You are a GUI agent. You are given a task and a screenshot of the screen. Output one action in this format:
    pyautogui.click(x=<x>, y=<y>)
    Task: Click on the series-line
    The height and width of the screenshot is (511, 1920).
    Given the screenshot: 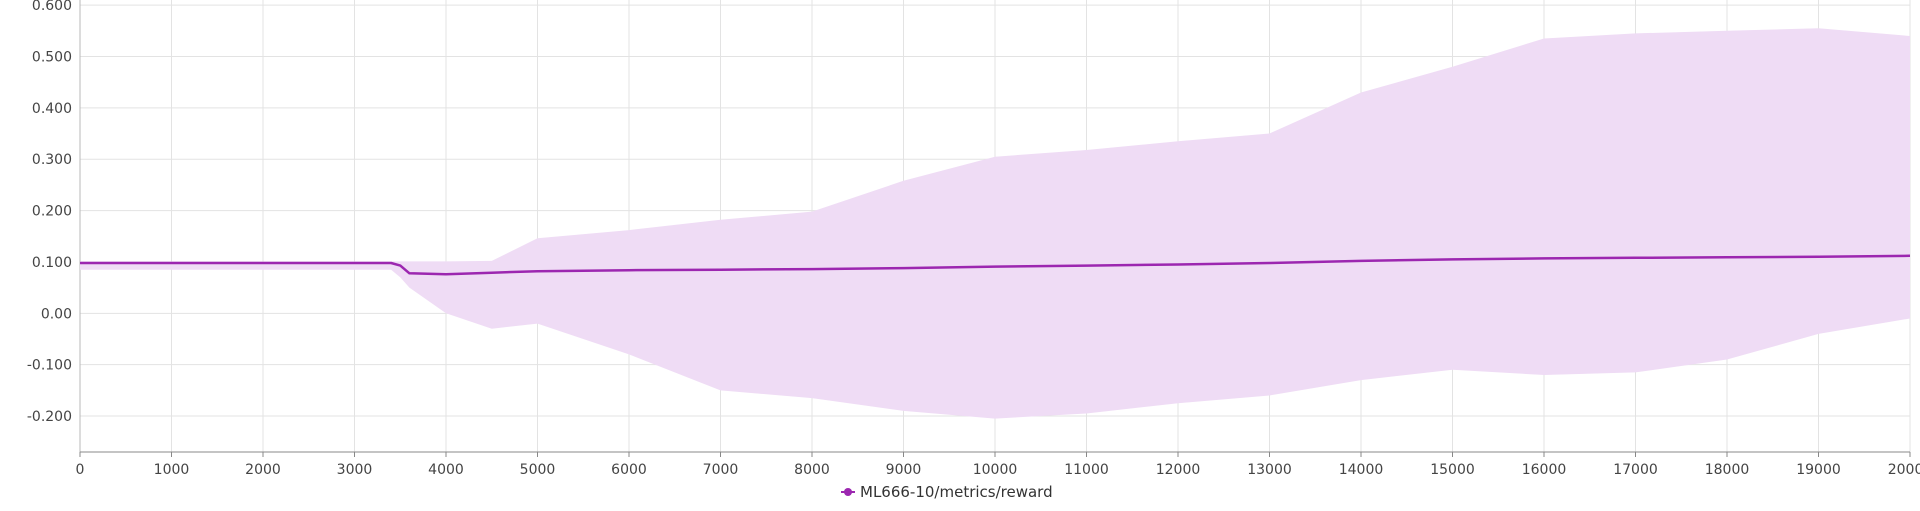 What is the action you would take?
    pyautogui.click(x=995, y=265)
    